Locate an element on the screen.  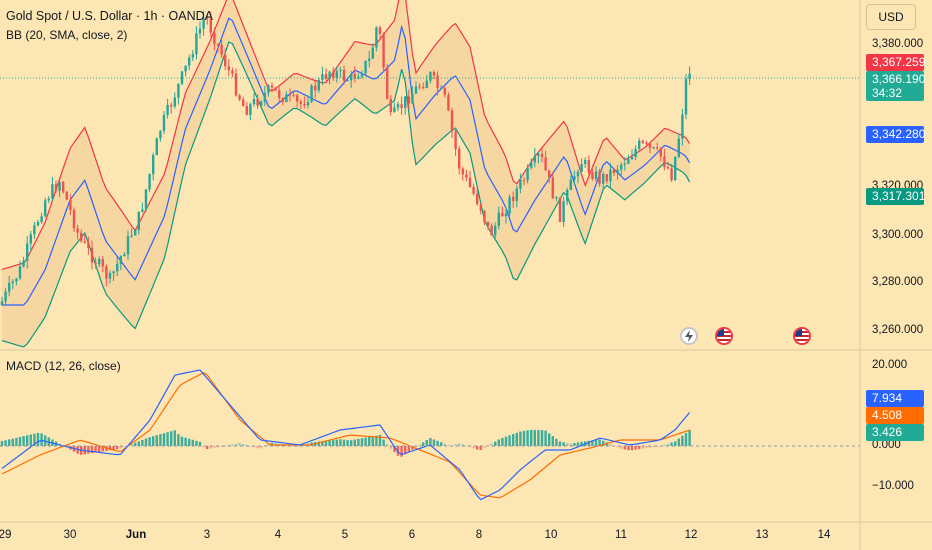
currency-button: USD is located at coordinates (891, 17).